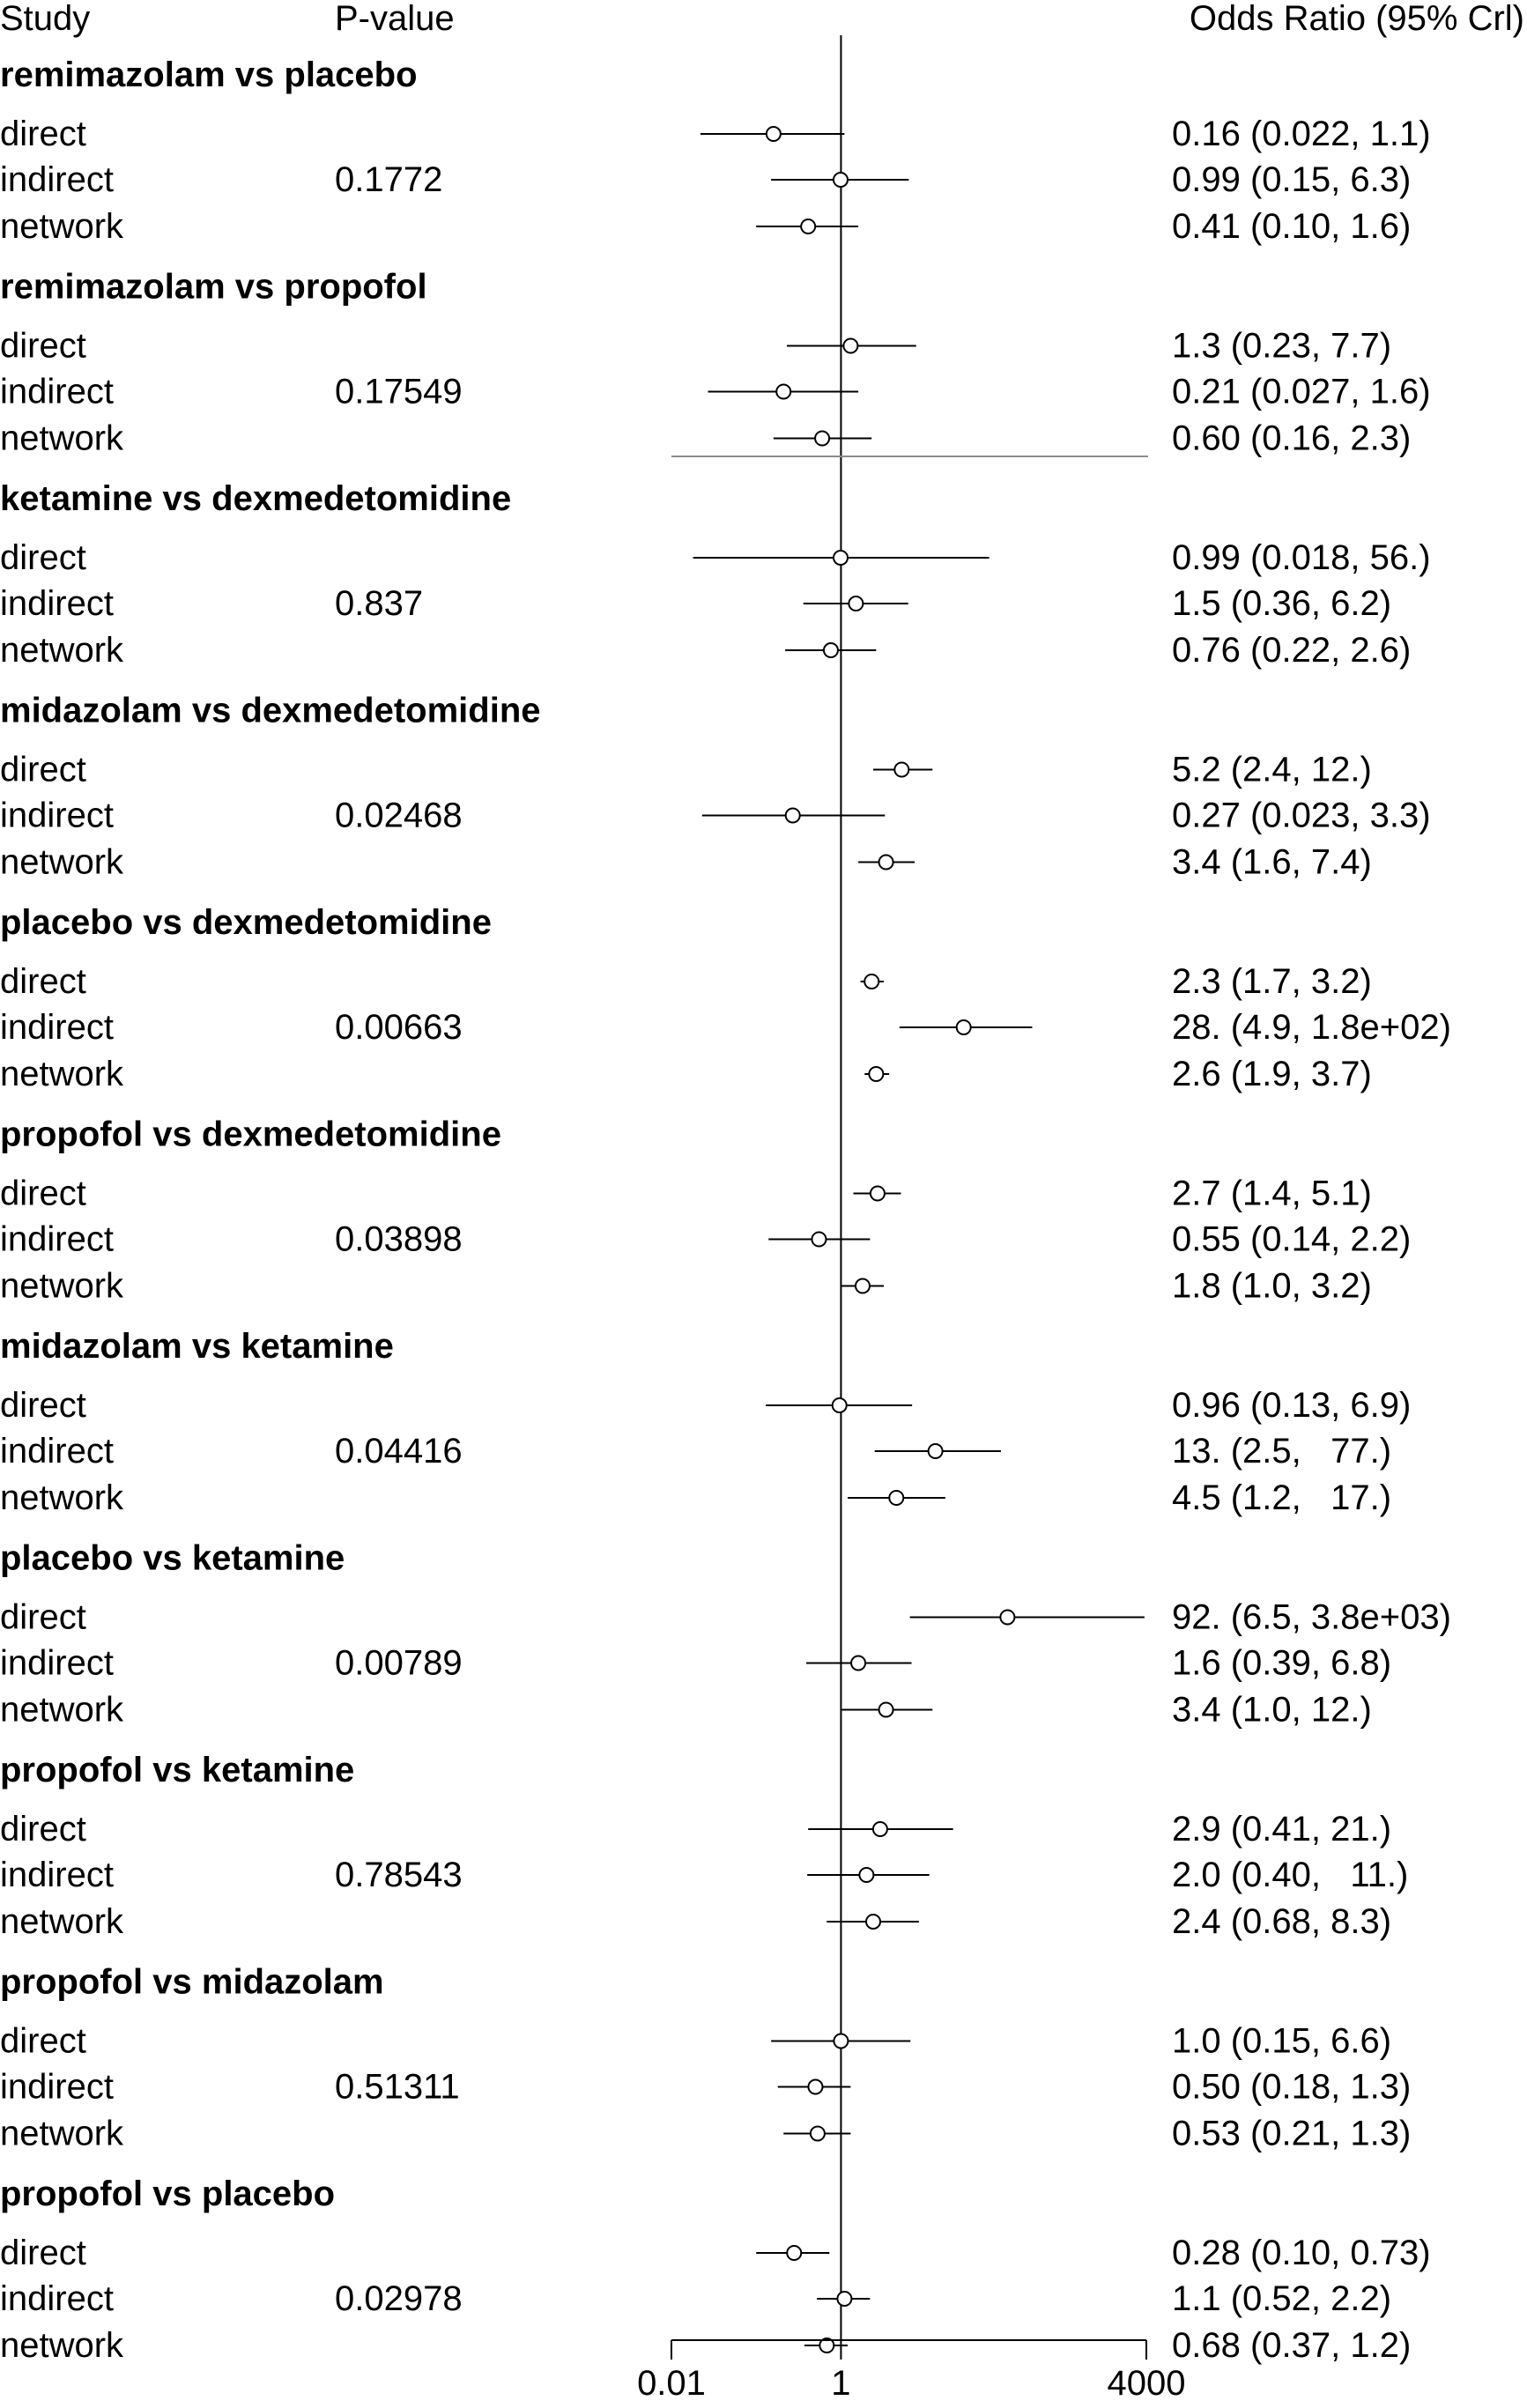 The height and width of the screenshot is (2408, 1527). What do you see at coordinates (1301, 392) in the screenshot?
I see `estimate-text: 0.21 (0.027, 1.6)` at bounding box center [1301, 392].